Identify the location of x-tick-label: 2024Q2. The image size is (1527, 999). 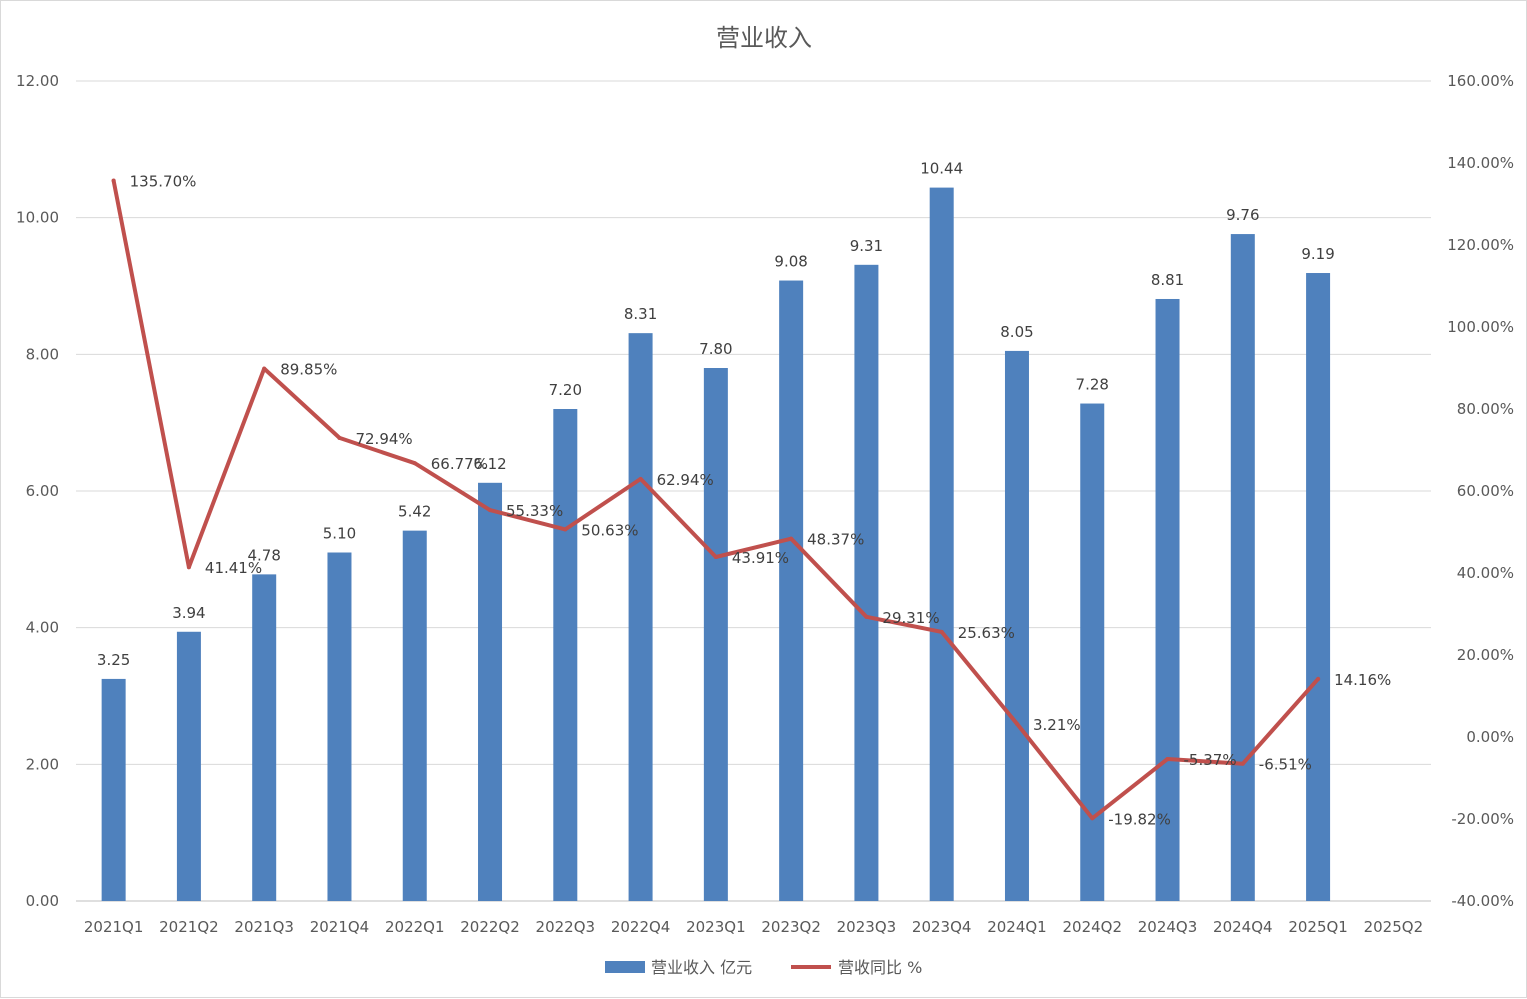
(1092, 927).